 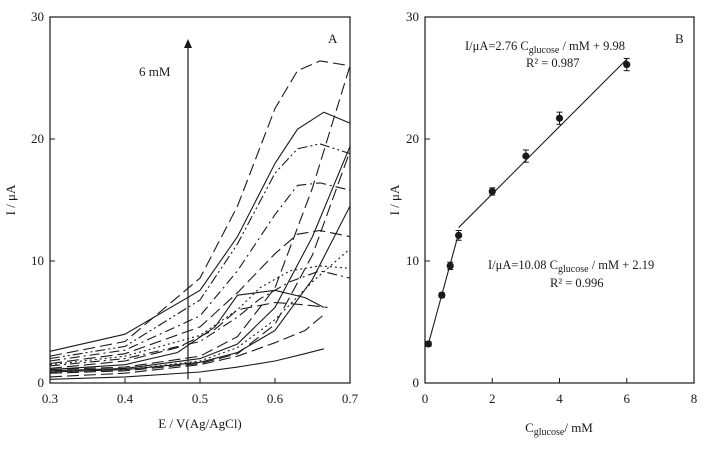 What do you see at coordinates (553, 63) in the screenshot?
I see `fit-high-r2: R² = 0.987` at bounding box center [553, 63].